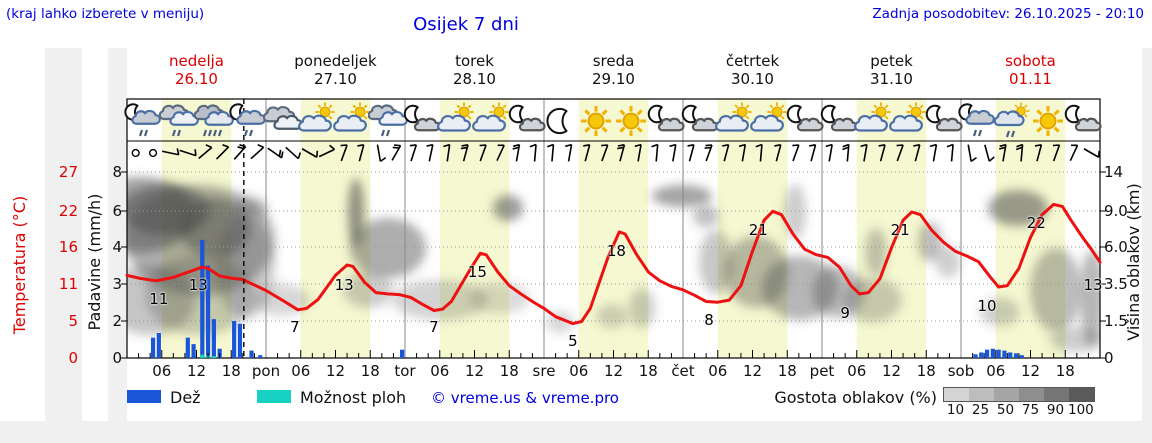 This screenshot has width=1152, height=443. I want to click on temp-value-label: 11, so click(159, 299).